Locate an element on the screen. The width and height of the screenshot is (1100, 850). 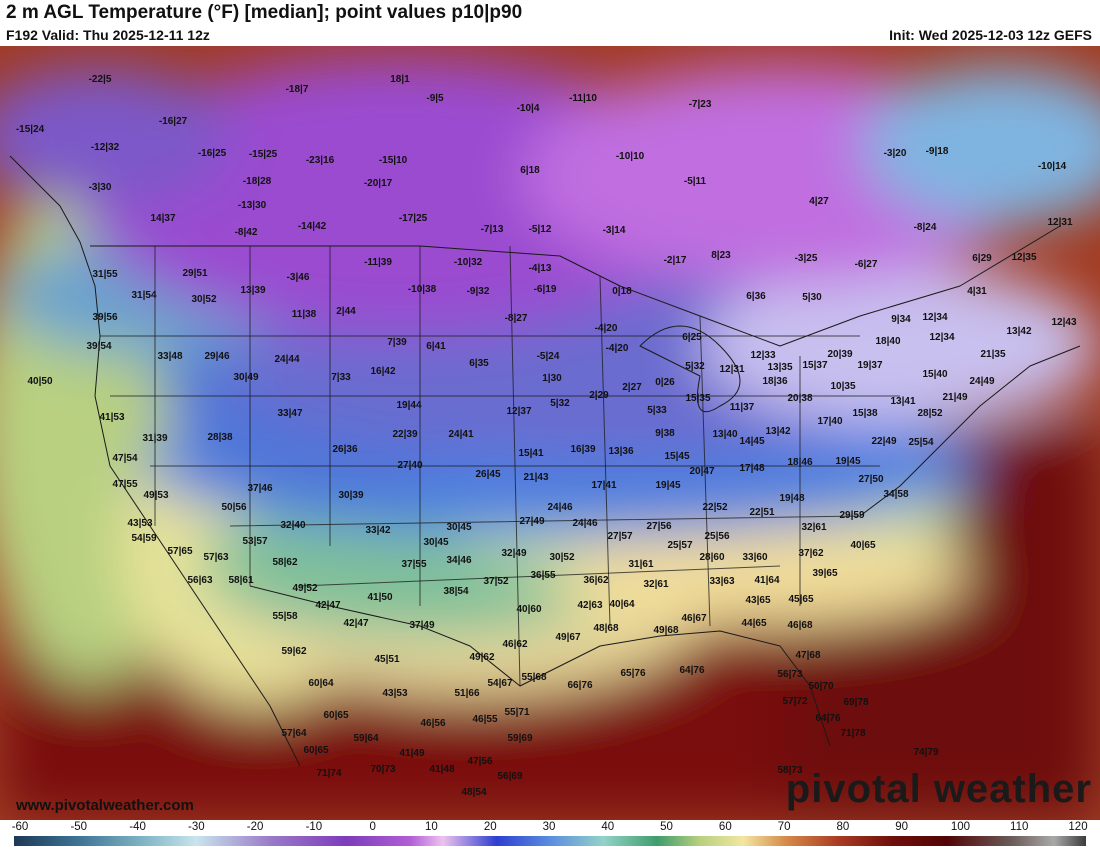
point-value-label: 33|60 is located at coordinates (754, 557).